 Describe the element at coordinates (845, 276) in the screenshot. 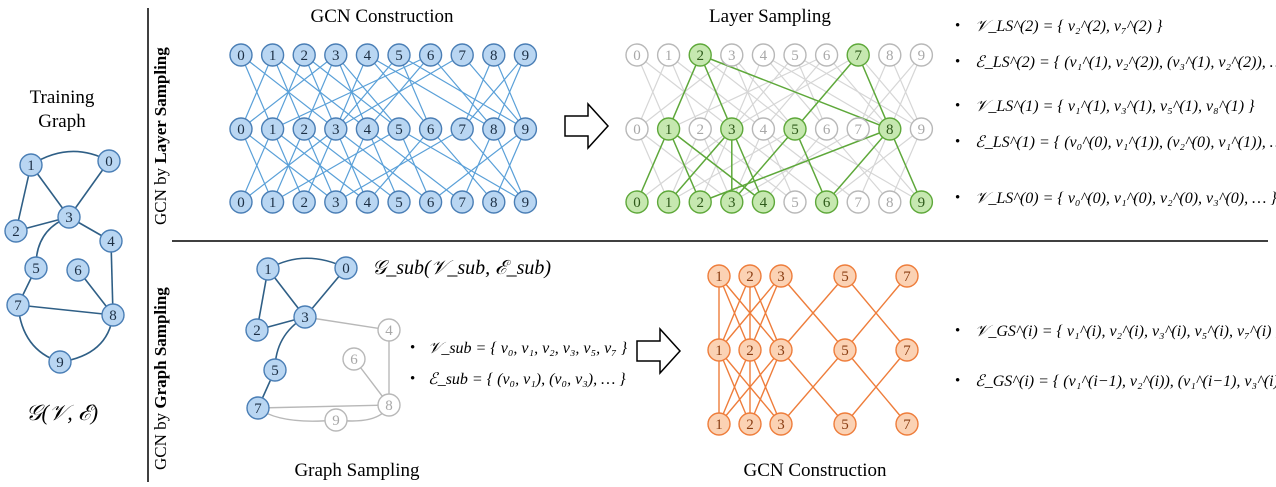

I see `gs-gcn-node-r0-5: 5` at that location.